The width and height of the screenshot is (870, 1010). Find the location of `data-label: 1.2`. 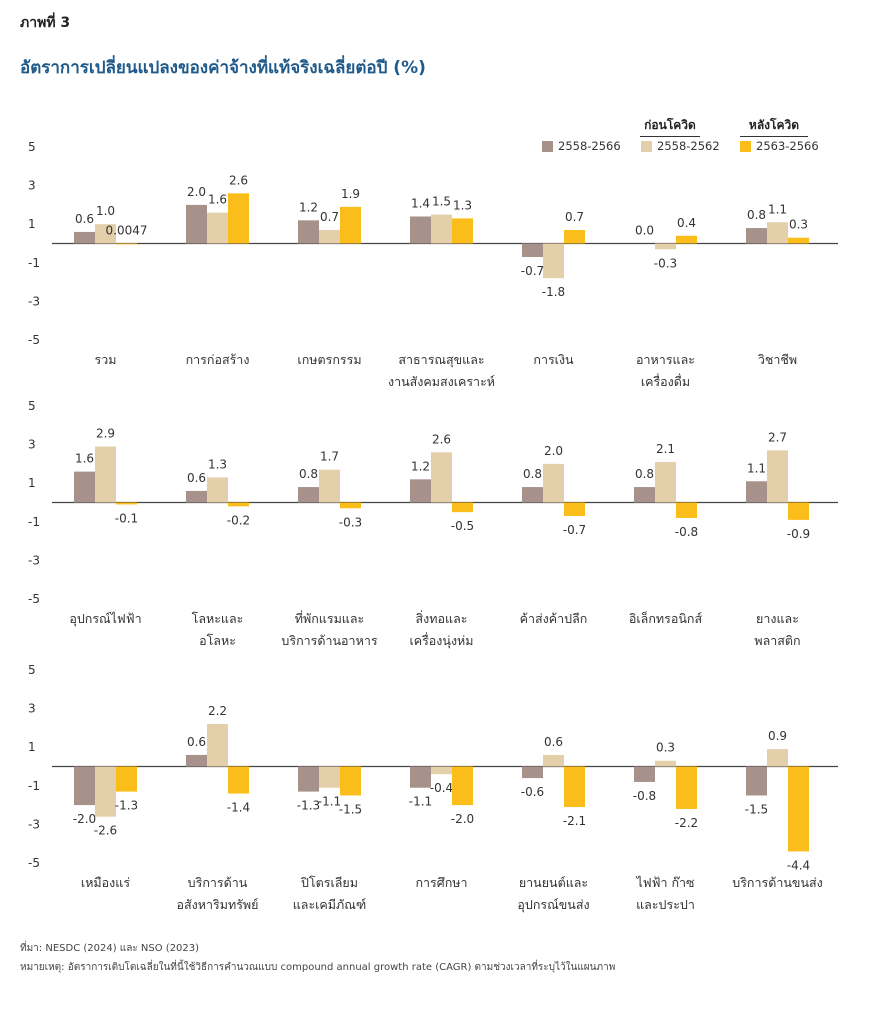

data-label: 1.2 is located at coordinates (420, 466).